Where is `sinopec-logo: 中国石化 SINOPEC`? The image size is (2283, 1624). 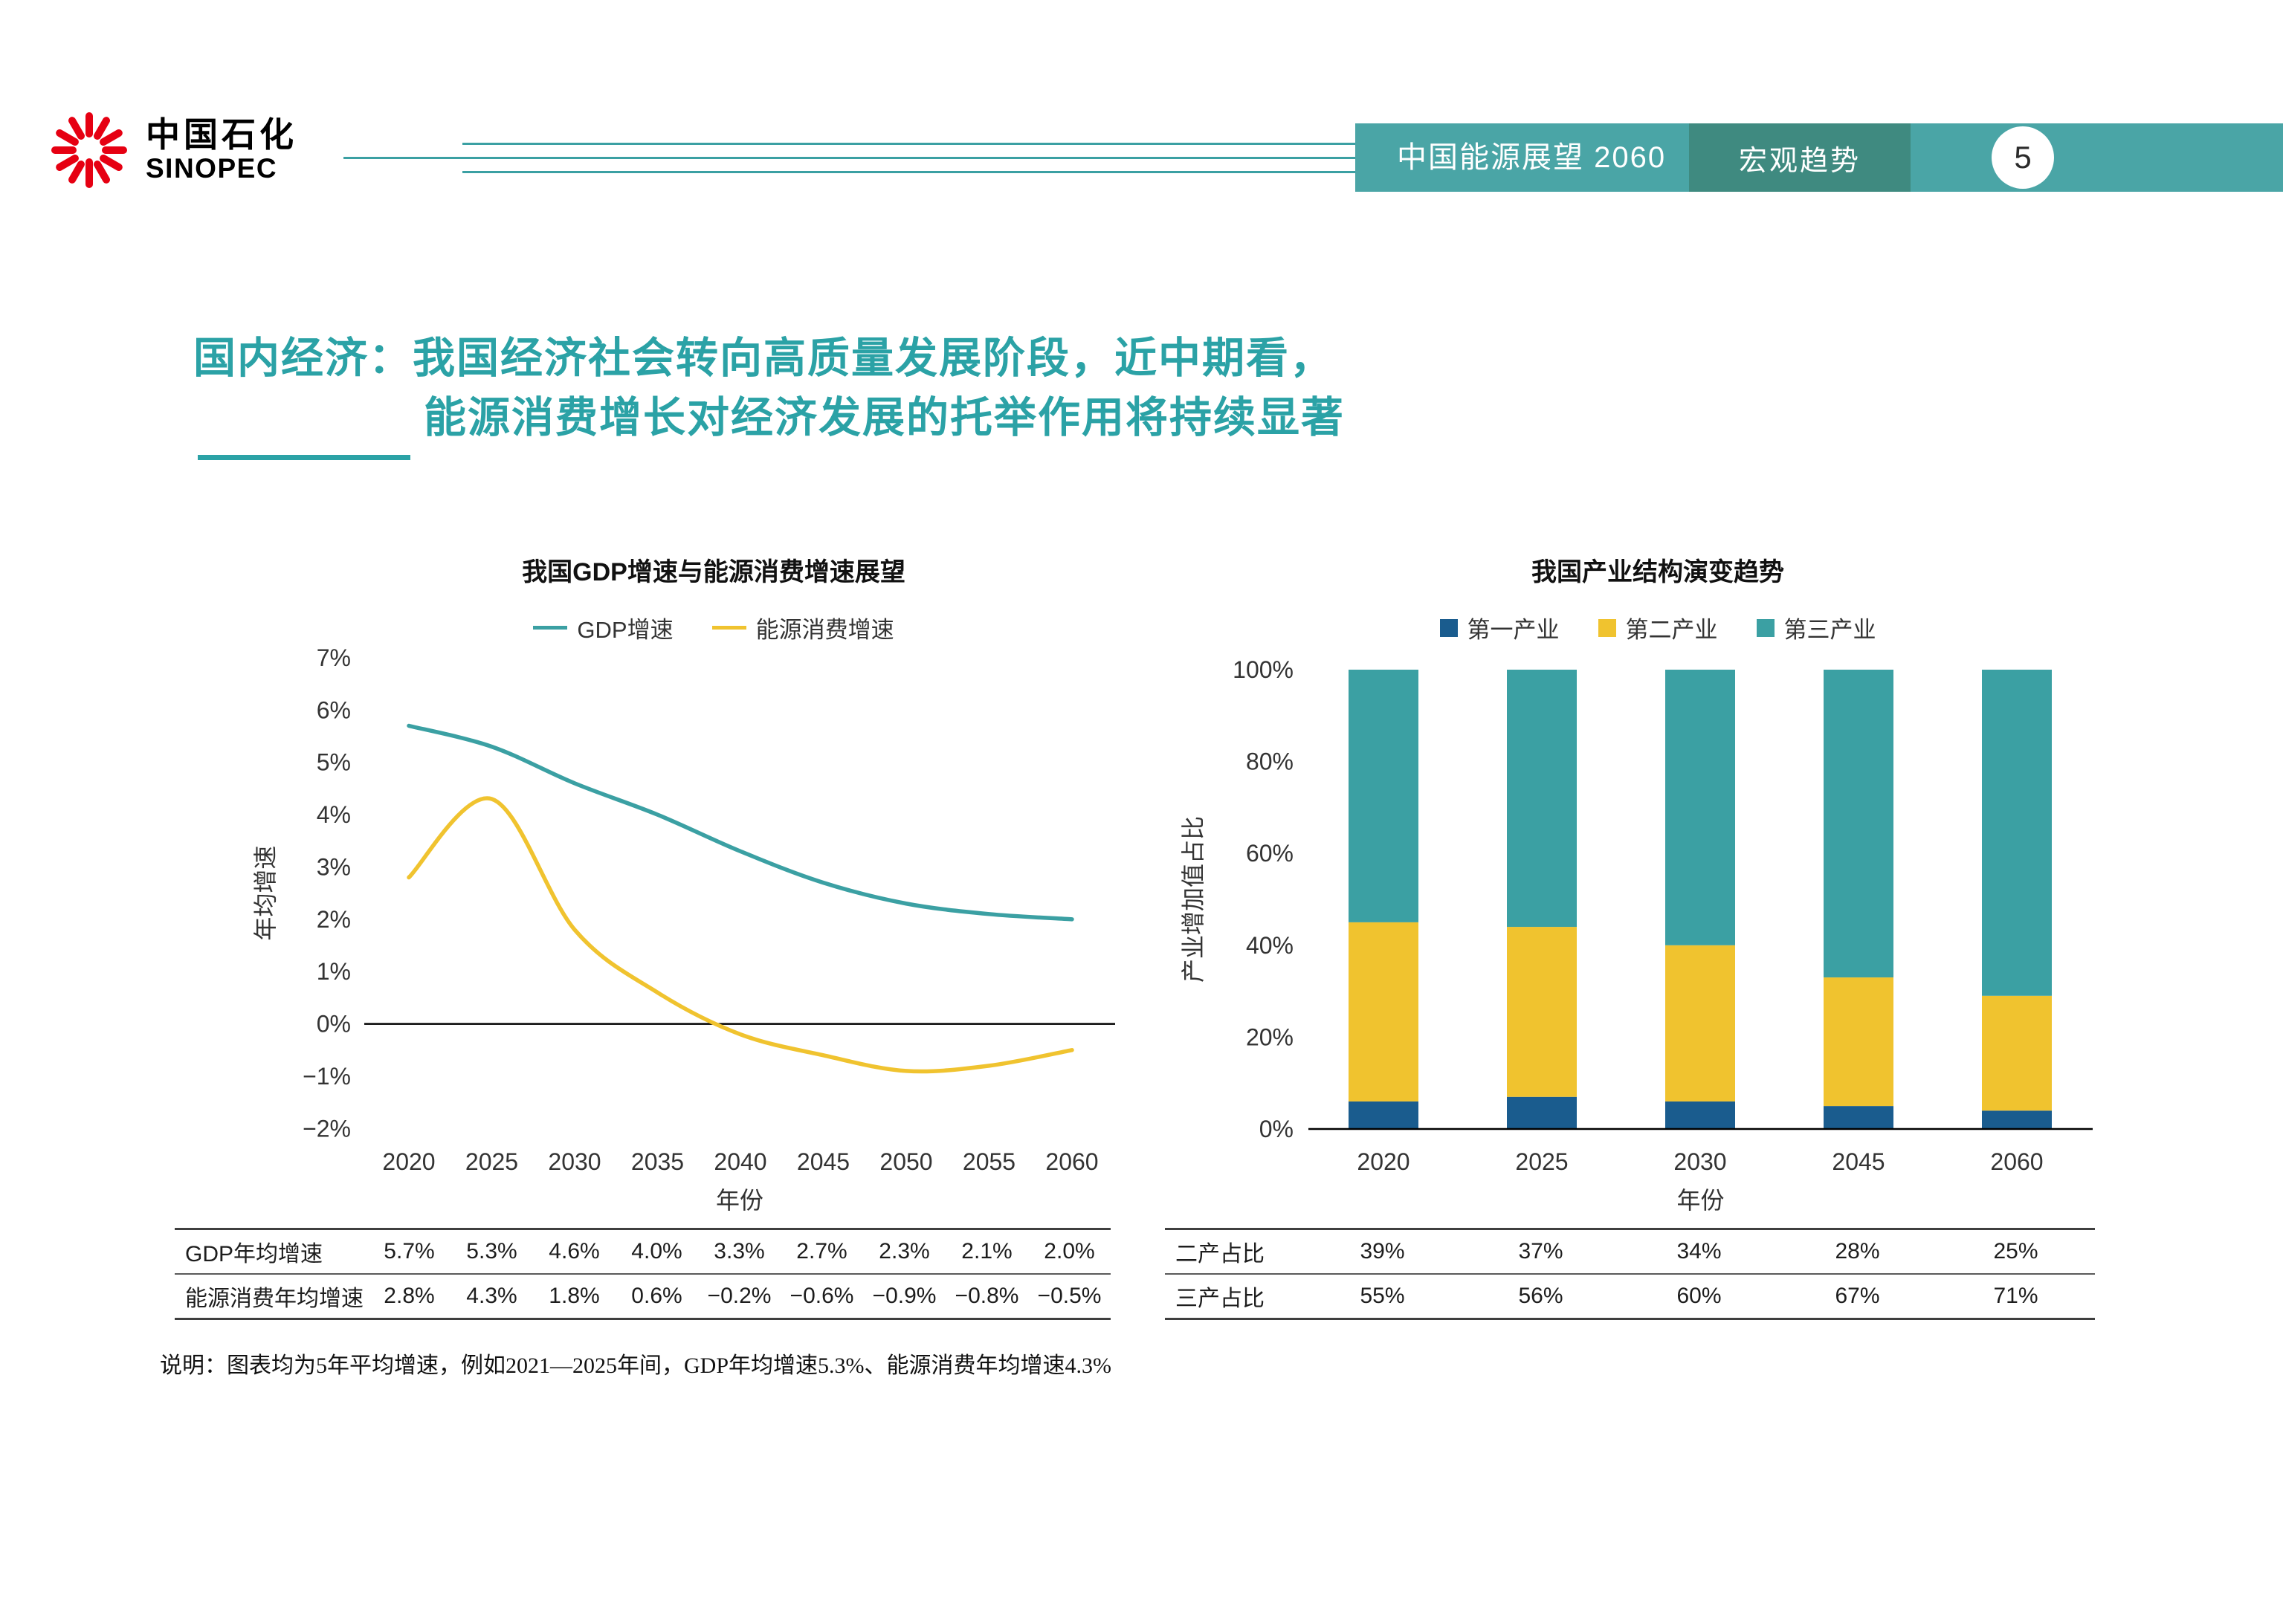
sinopec-logo: 中国石化 SINOPEC is located at coordinates (172, 151).